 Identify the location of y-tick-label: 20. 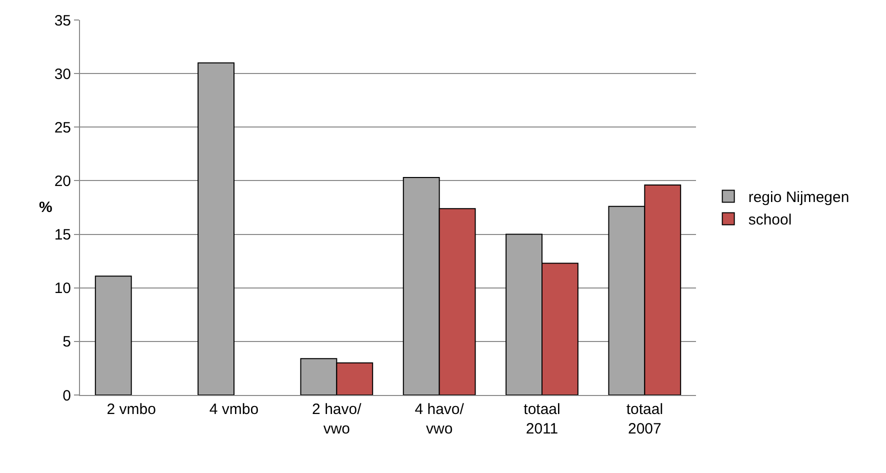
(62, 181).